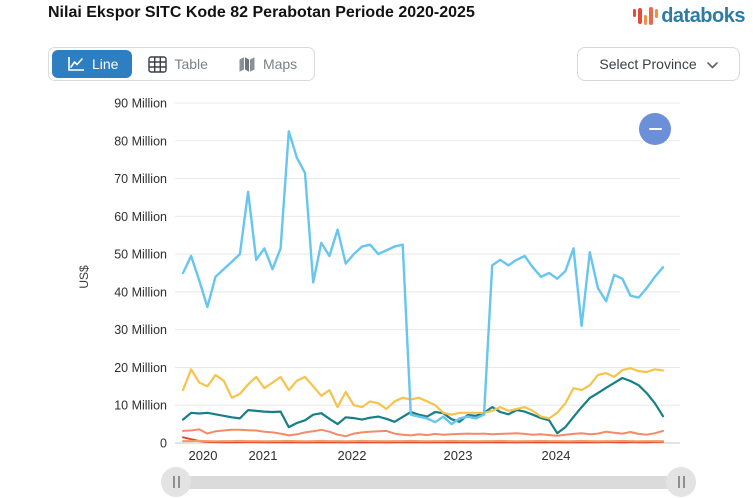 This screenshot has height=498, width=753. I want to click on slider-handle-right, so click(681, 482).